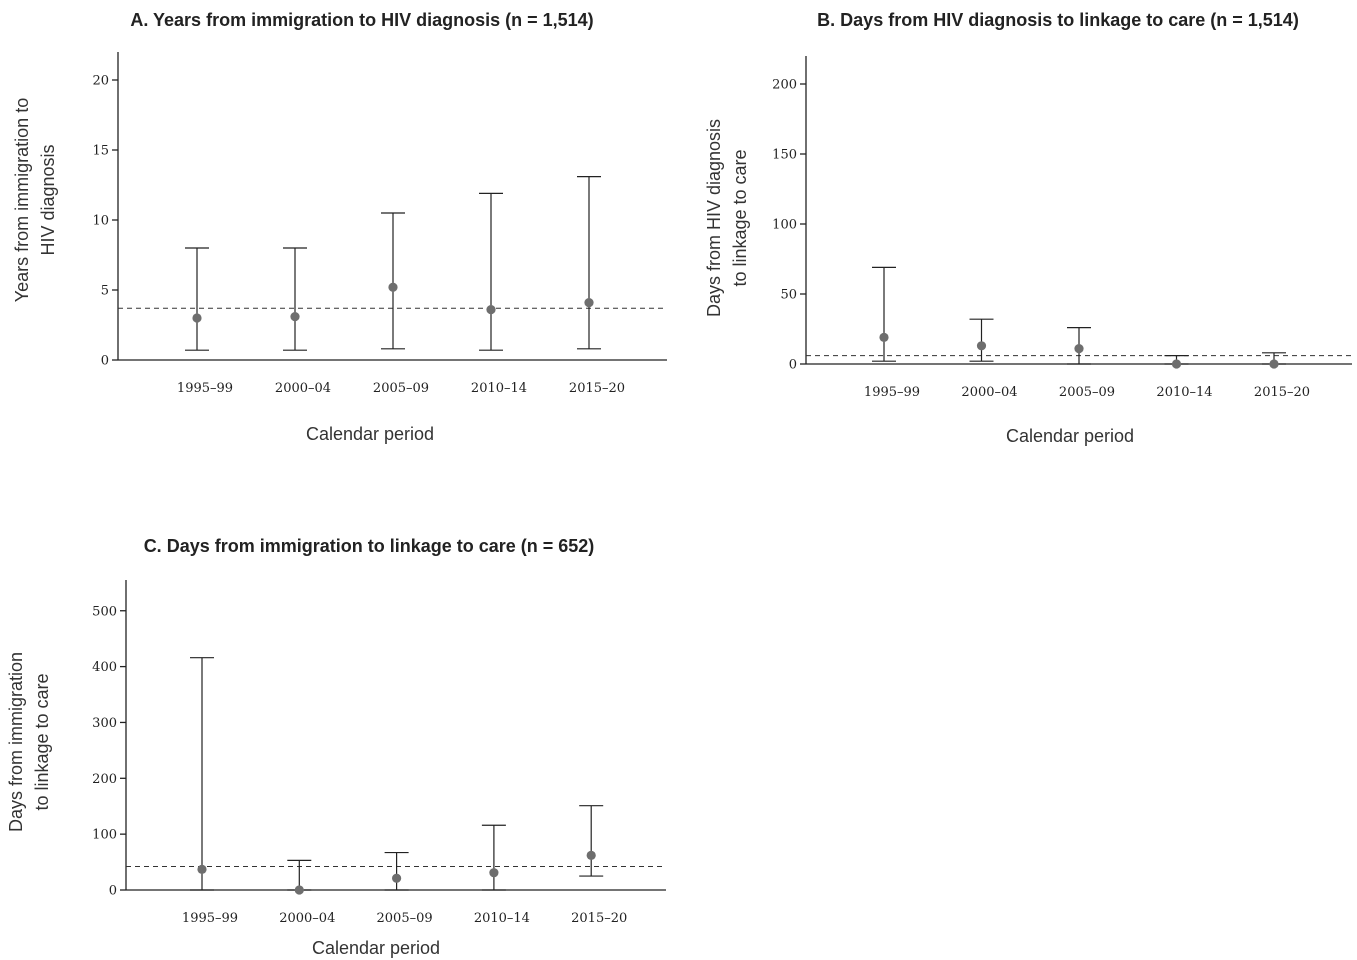  What do you see at coordinates (376, 948) in the screenshot?
I see `panel-c-xlabel: Calendar period` at bounding box center [376, 948].